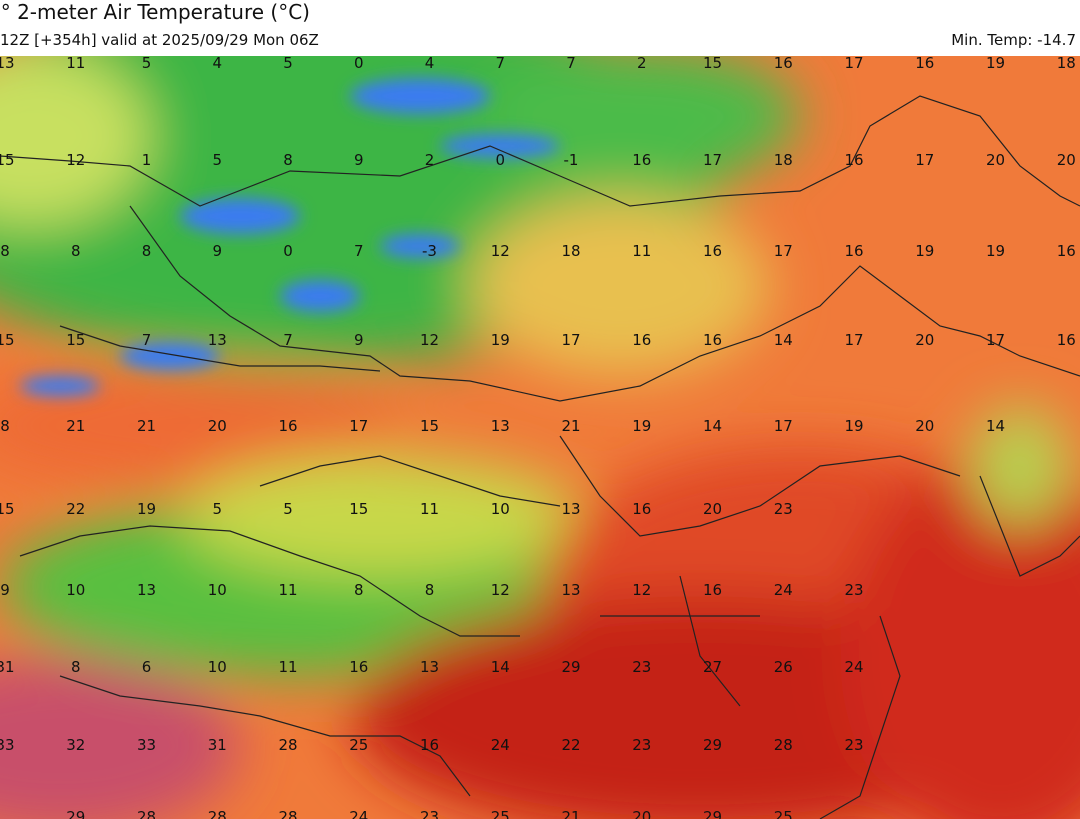 Image resolution: width=1080 pixels, height=819 pixels. What do you see at coordinates (783, 667) in the screenshot?
I see `temperature-label: 26` at bounding box center [783, 667].